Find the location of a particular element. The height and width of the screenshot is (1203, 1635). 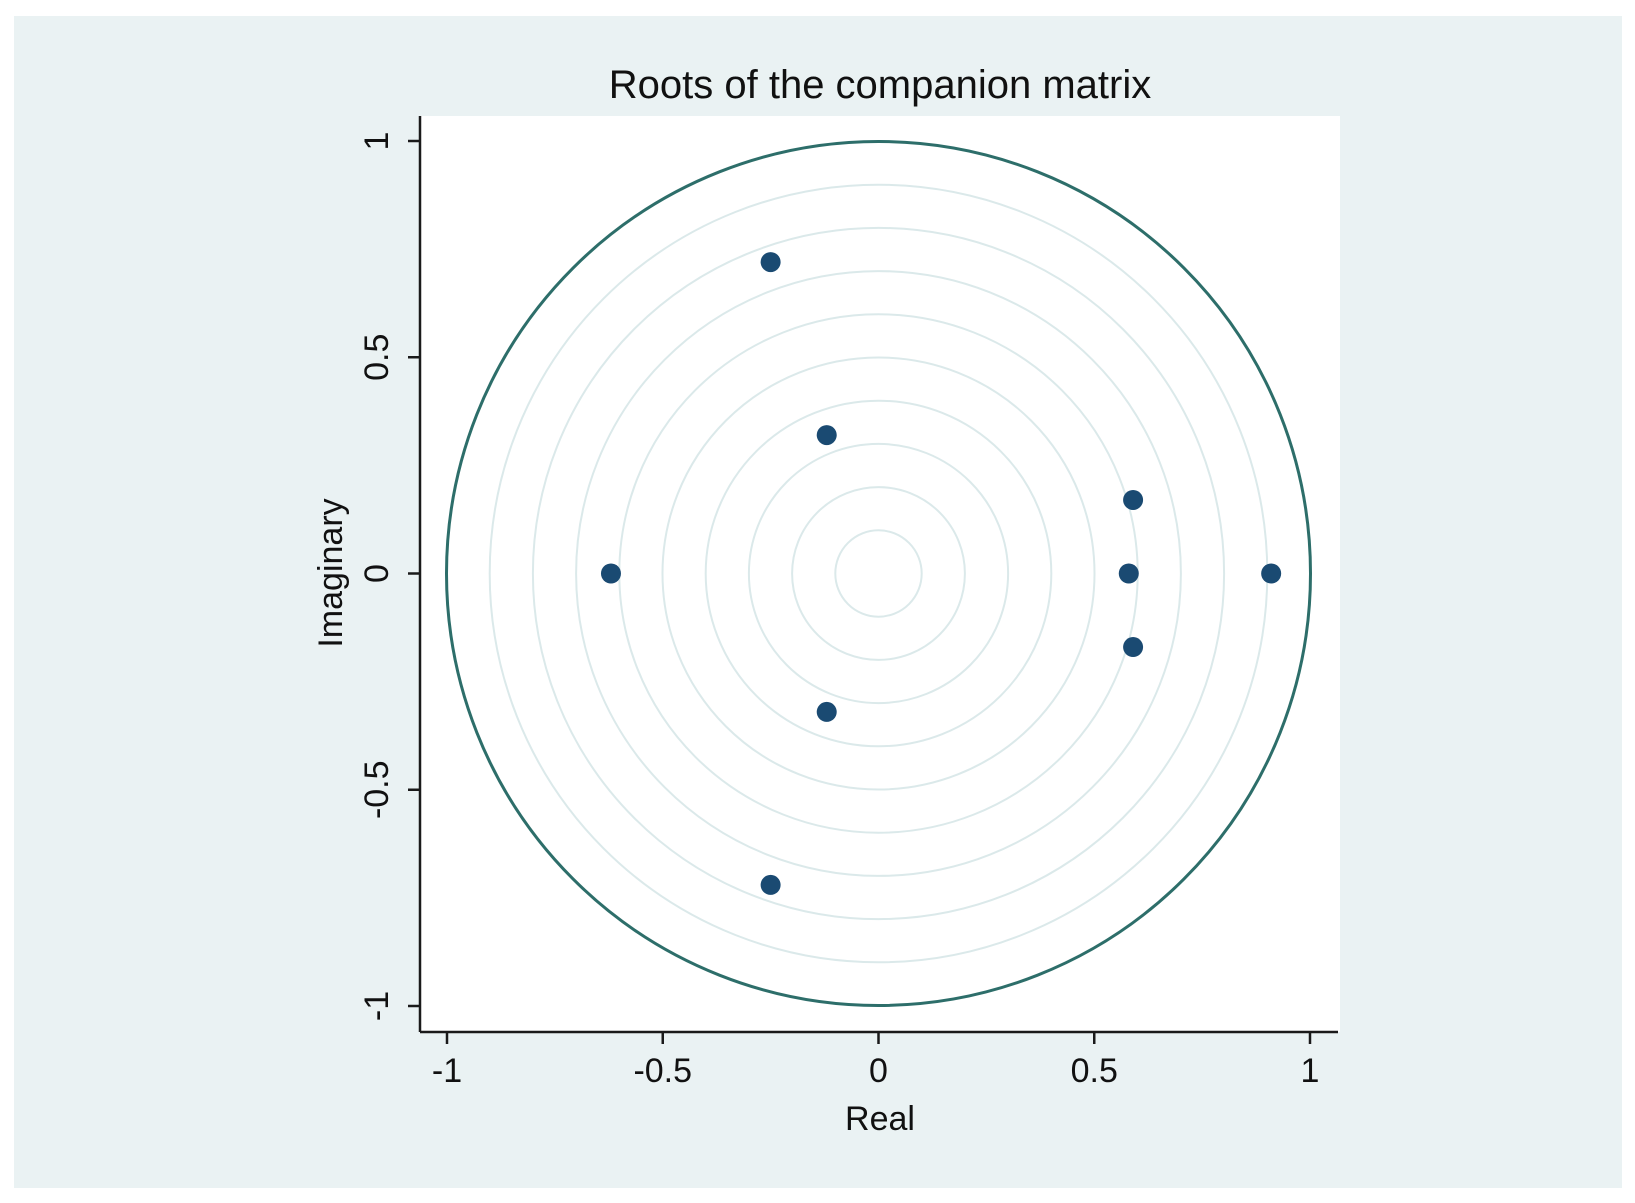

x-tick-label: 1 is located at coordinates (1310, 1071).